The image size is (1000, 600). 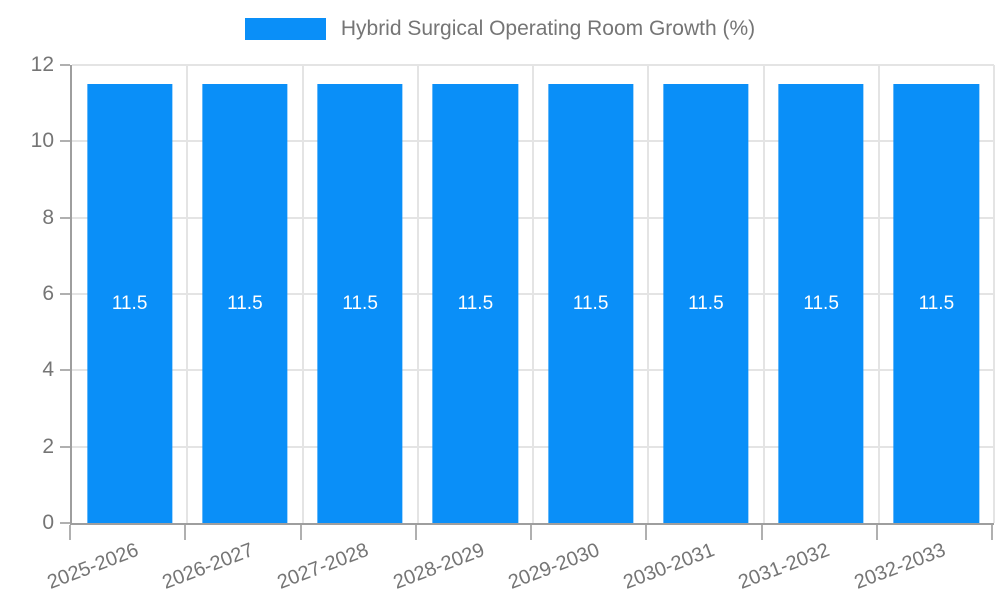 I want to click on y-tick-label: 4, so click(x=48, y=370).